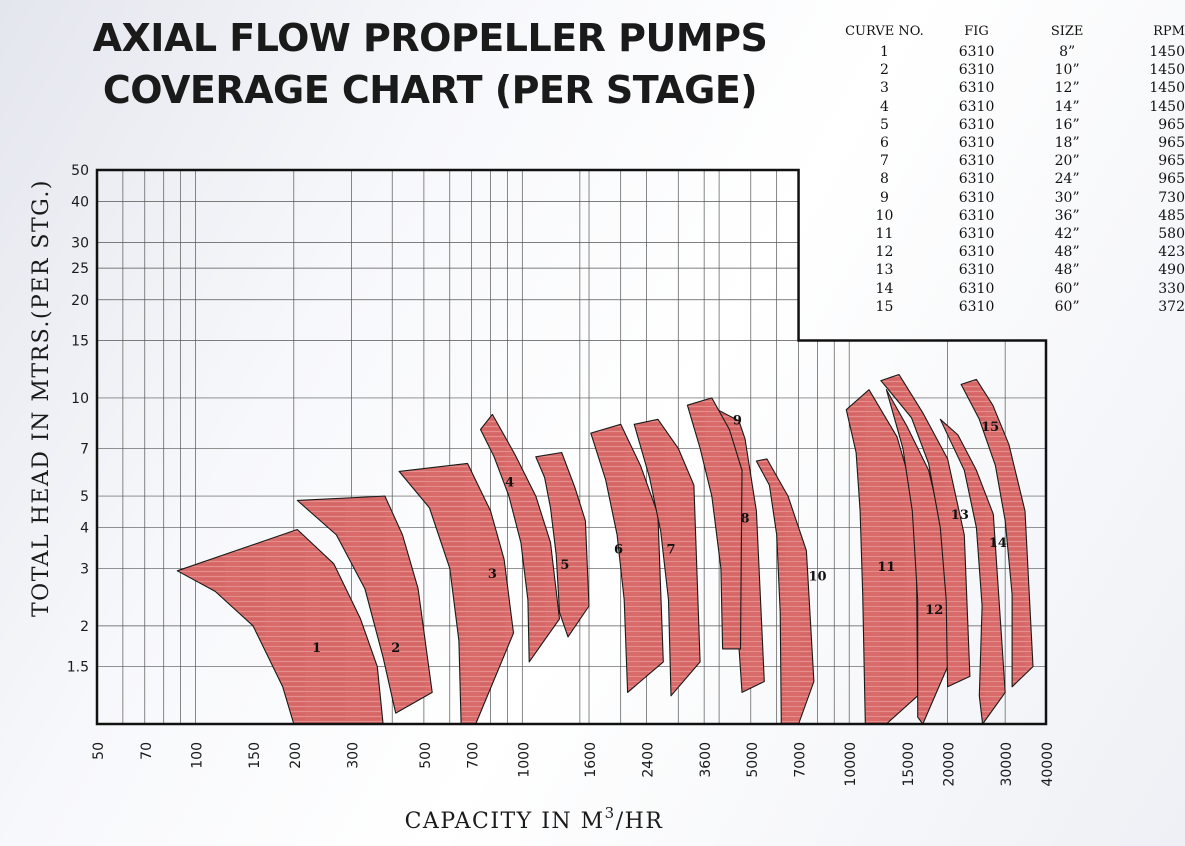 The width and height of the screenshot is (1185, 846). What do you see at coordinates (492, 574) in the screenshot?
I see `curve-label: 3` at bounding box center [492, 574].